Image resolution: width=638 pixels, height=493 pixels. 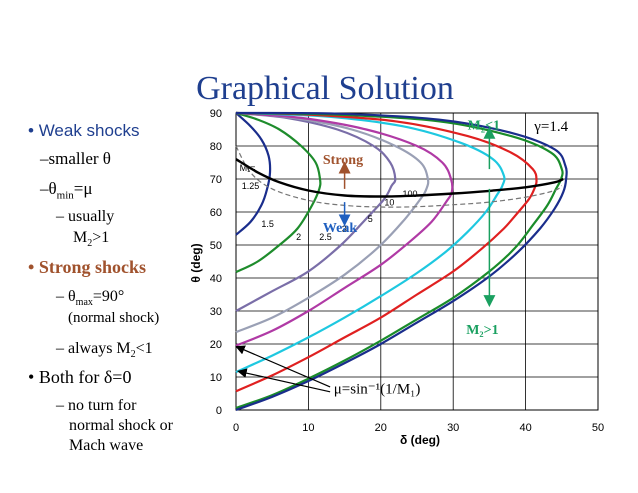 What do you see at coordinates (216, 180) in the screenshot?
I see `y-tick-label: 70` at bounding box center [216, 180].